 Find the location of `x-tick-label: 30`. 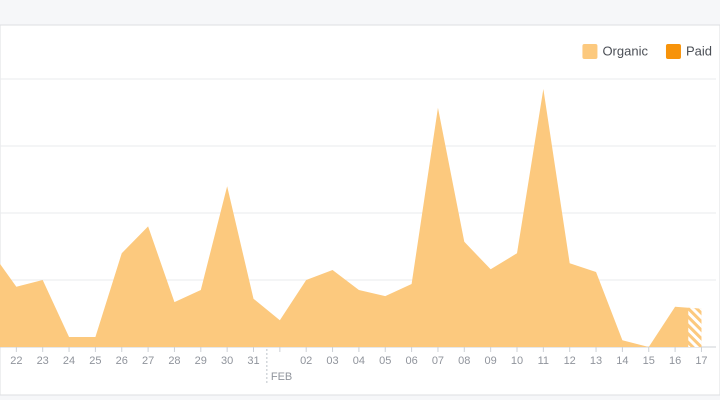

x-tick-label: 30 is located at coordinates (227, 361).